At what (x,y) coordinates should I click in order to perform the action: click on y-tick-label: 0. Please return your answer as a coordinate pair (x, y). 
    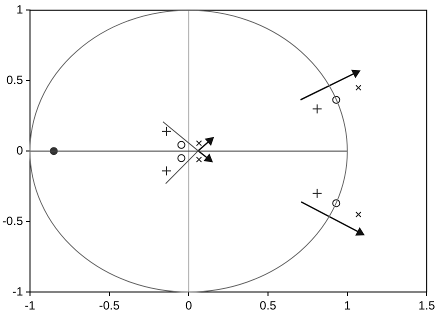
    Looking at the image, I should click on (20, 150).